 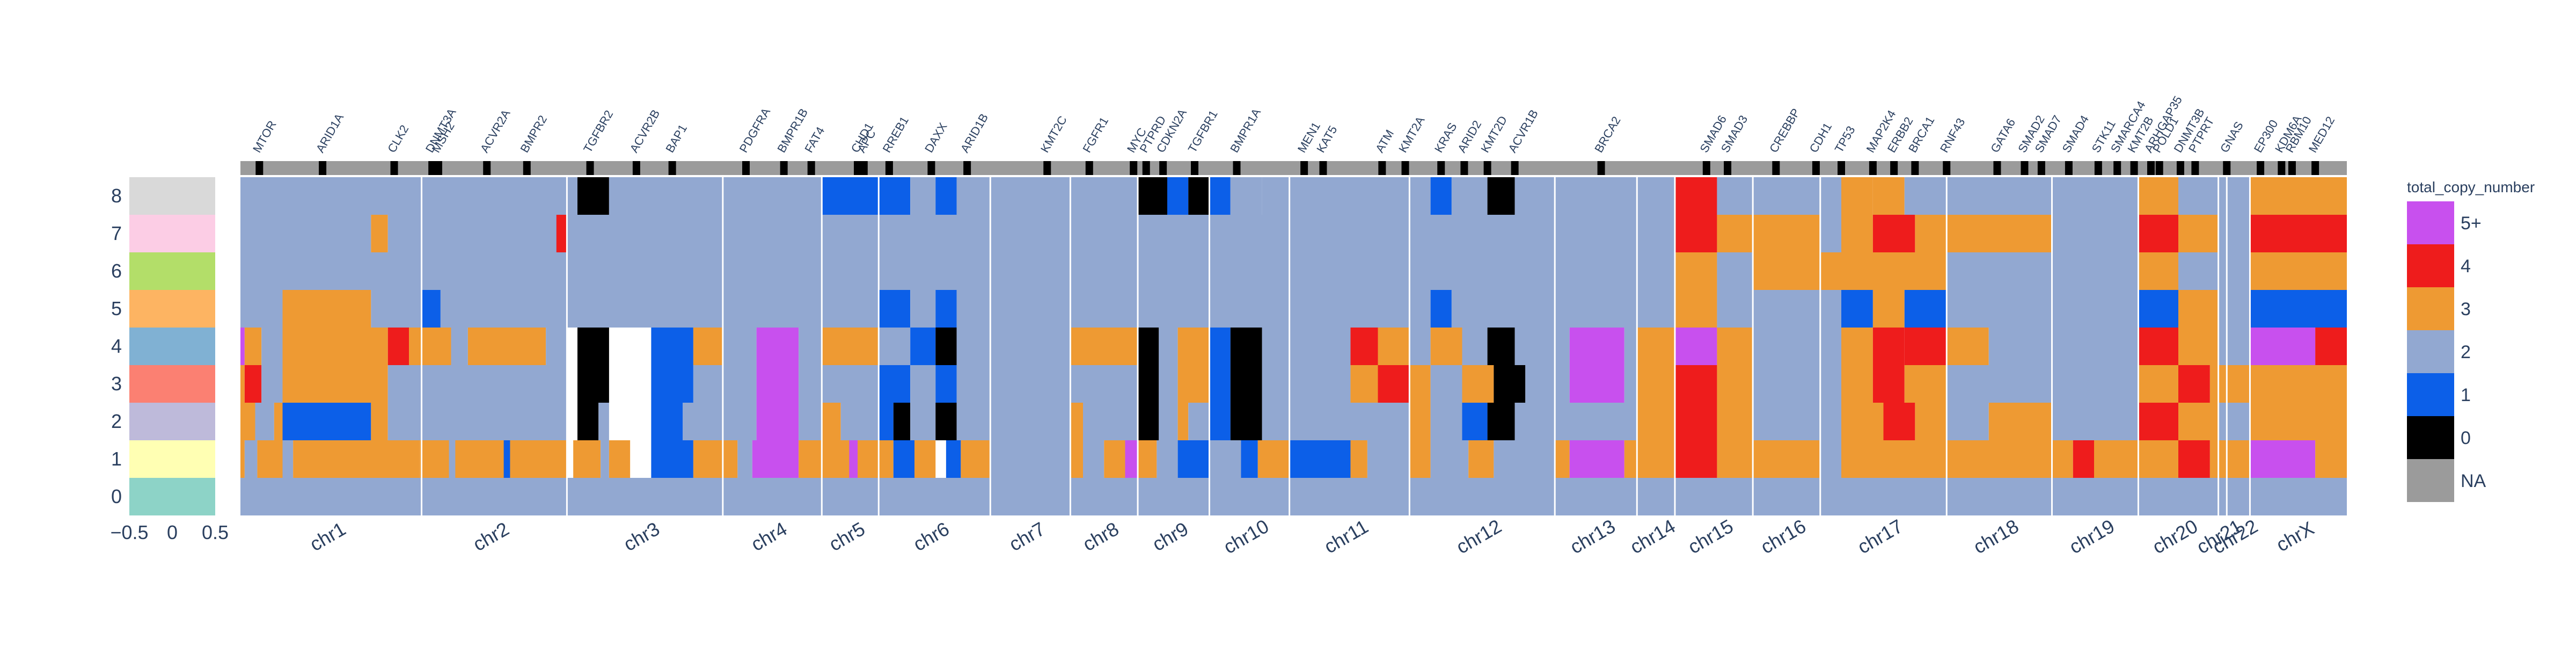 I want to click on gene-label: SMAD4, so click(x=2076, y=134).